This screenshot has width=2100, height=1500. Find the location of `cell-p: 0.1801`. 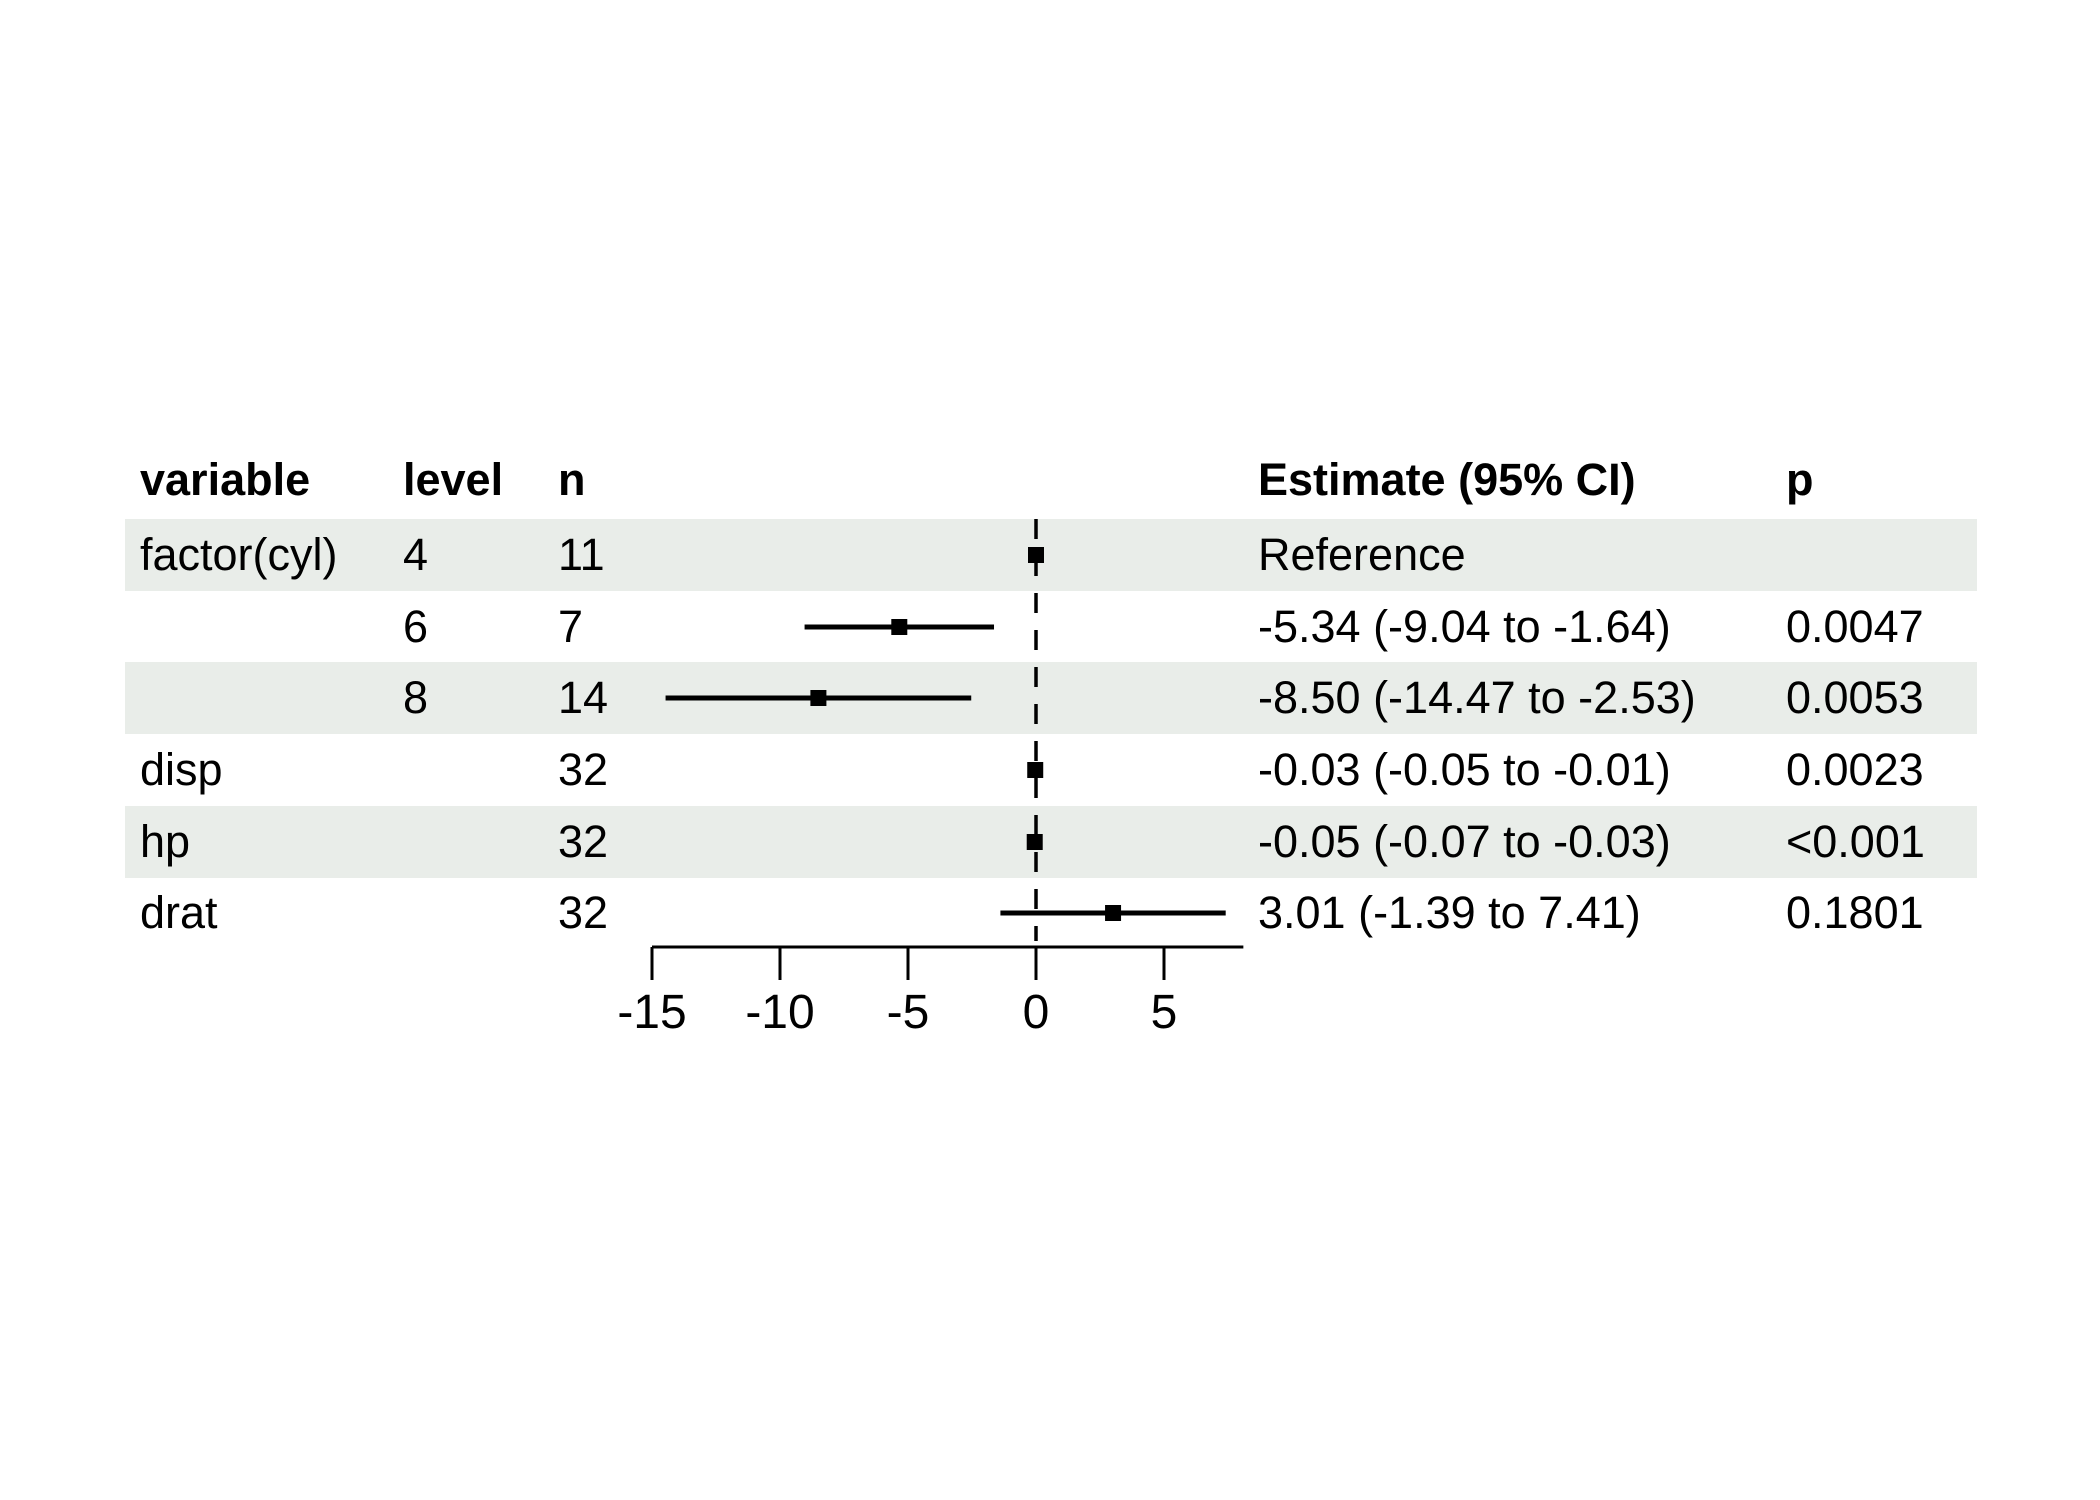

cell-p: 0.1801 is located at coordinates (1855, 912).